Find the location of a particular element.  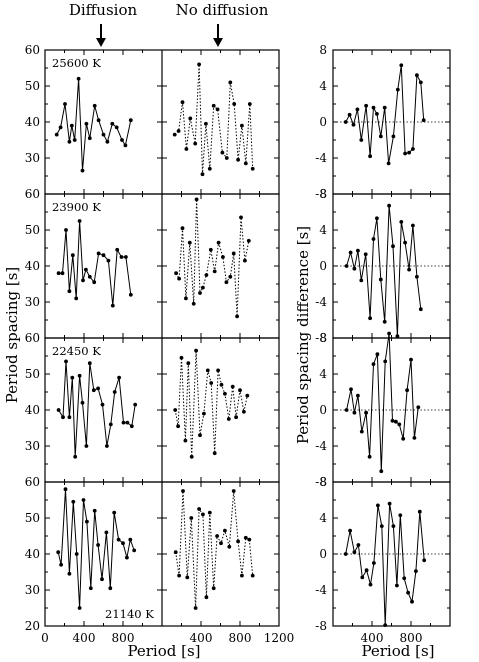

header-diffusion: Diffusion is located at coordinates (103, 10).